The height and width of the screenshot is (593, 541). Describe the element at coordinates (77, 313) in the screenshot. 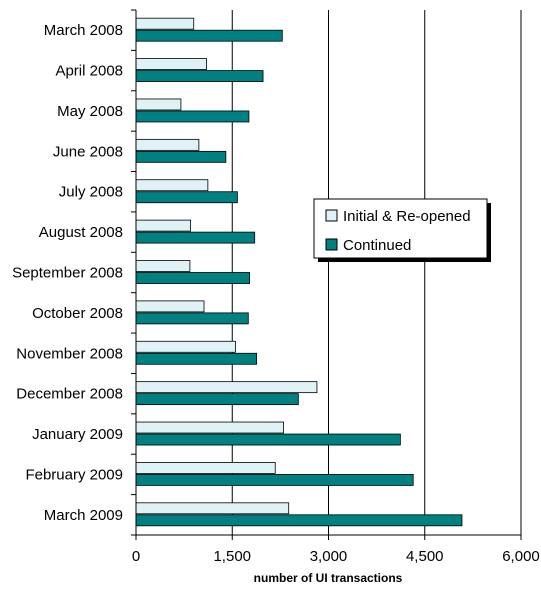

I see `category-label: October 2008` at that location.